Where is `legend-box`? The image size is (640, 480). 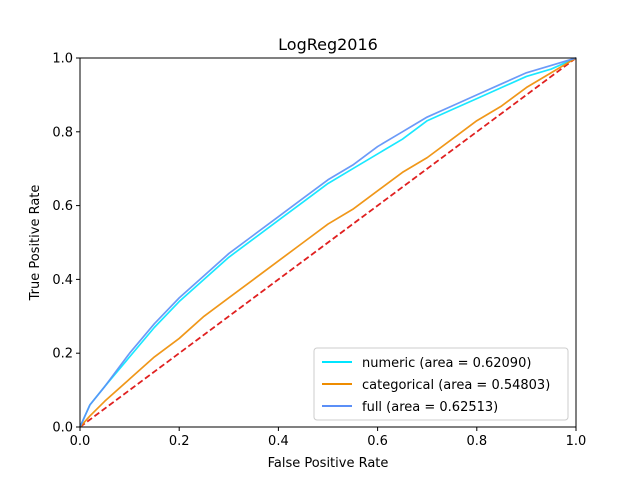 legend-box is located at coordinates (441, 384).